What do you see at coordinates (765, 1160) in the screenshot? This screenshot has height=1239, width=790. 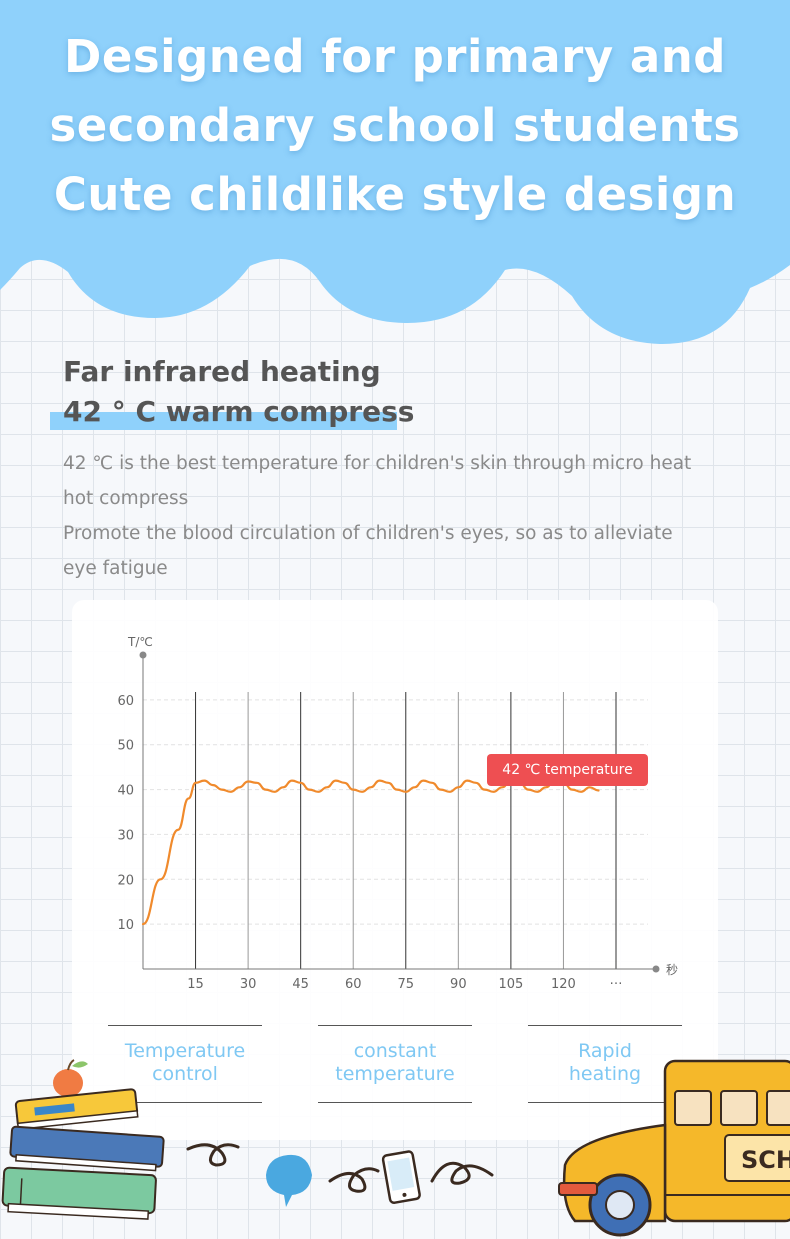 I see `bus-sign: SCH` at bounding box center [765, 1160].